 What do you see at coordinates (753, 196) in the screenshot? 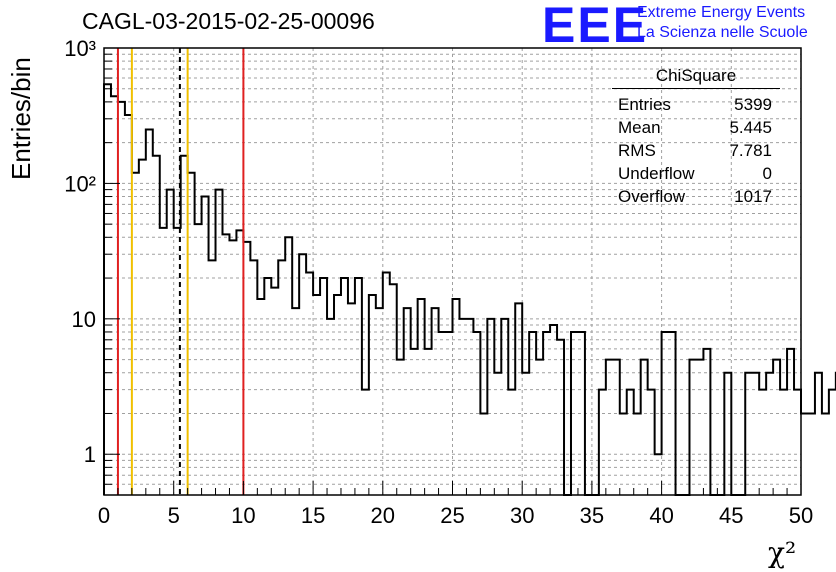
I see `stats-value: 1017` at bounding box center [753, 196].